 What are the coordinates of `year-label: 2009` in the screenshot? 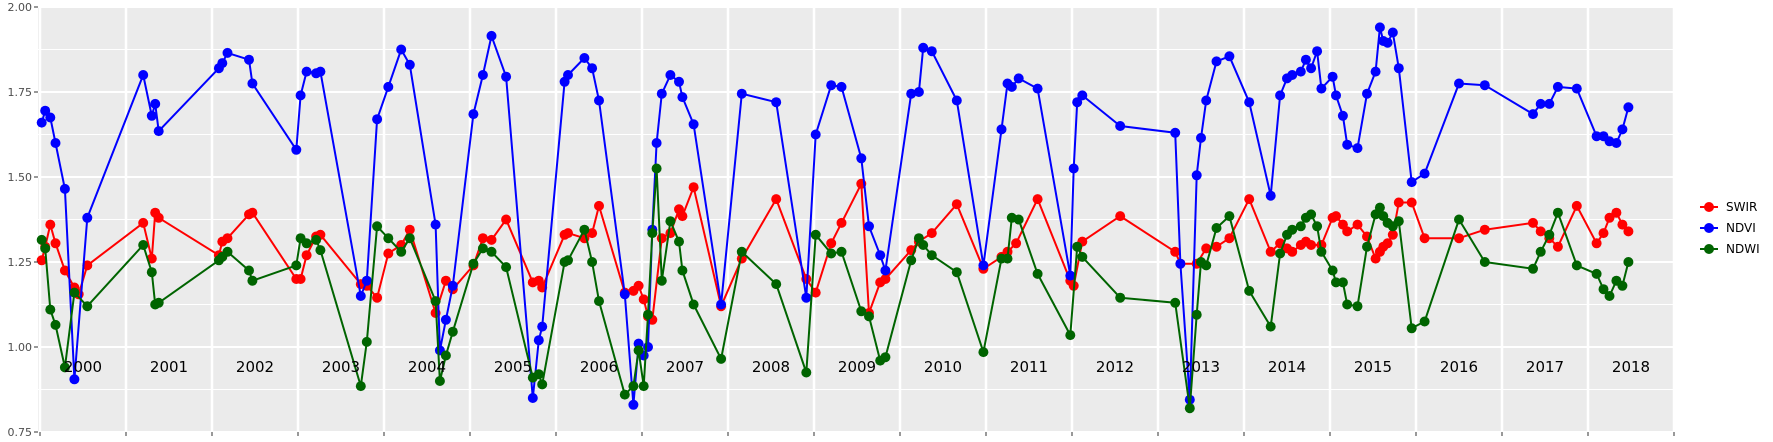 It's located at (857, 367).